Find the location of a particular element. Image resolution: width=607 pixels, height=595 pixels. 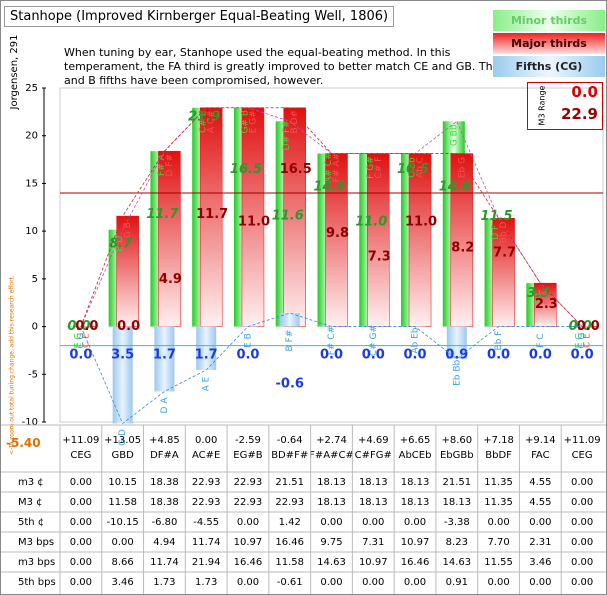

y-tick-label: 0 is located at coordinates (35, 327).